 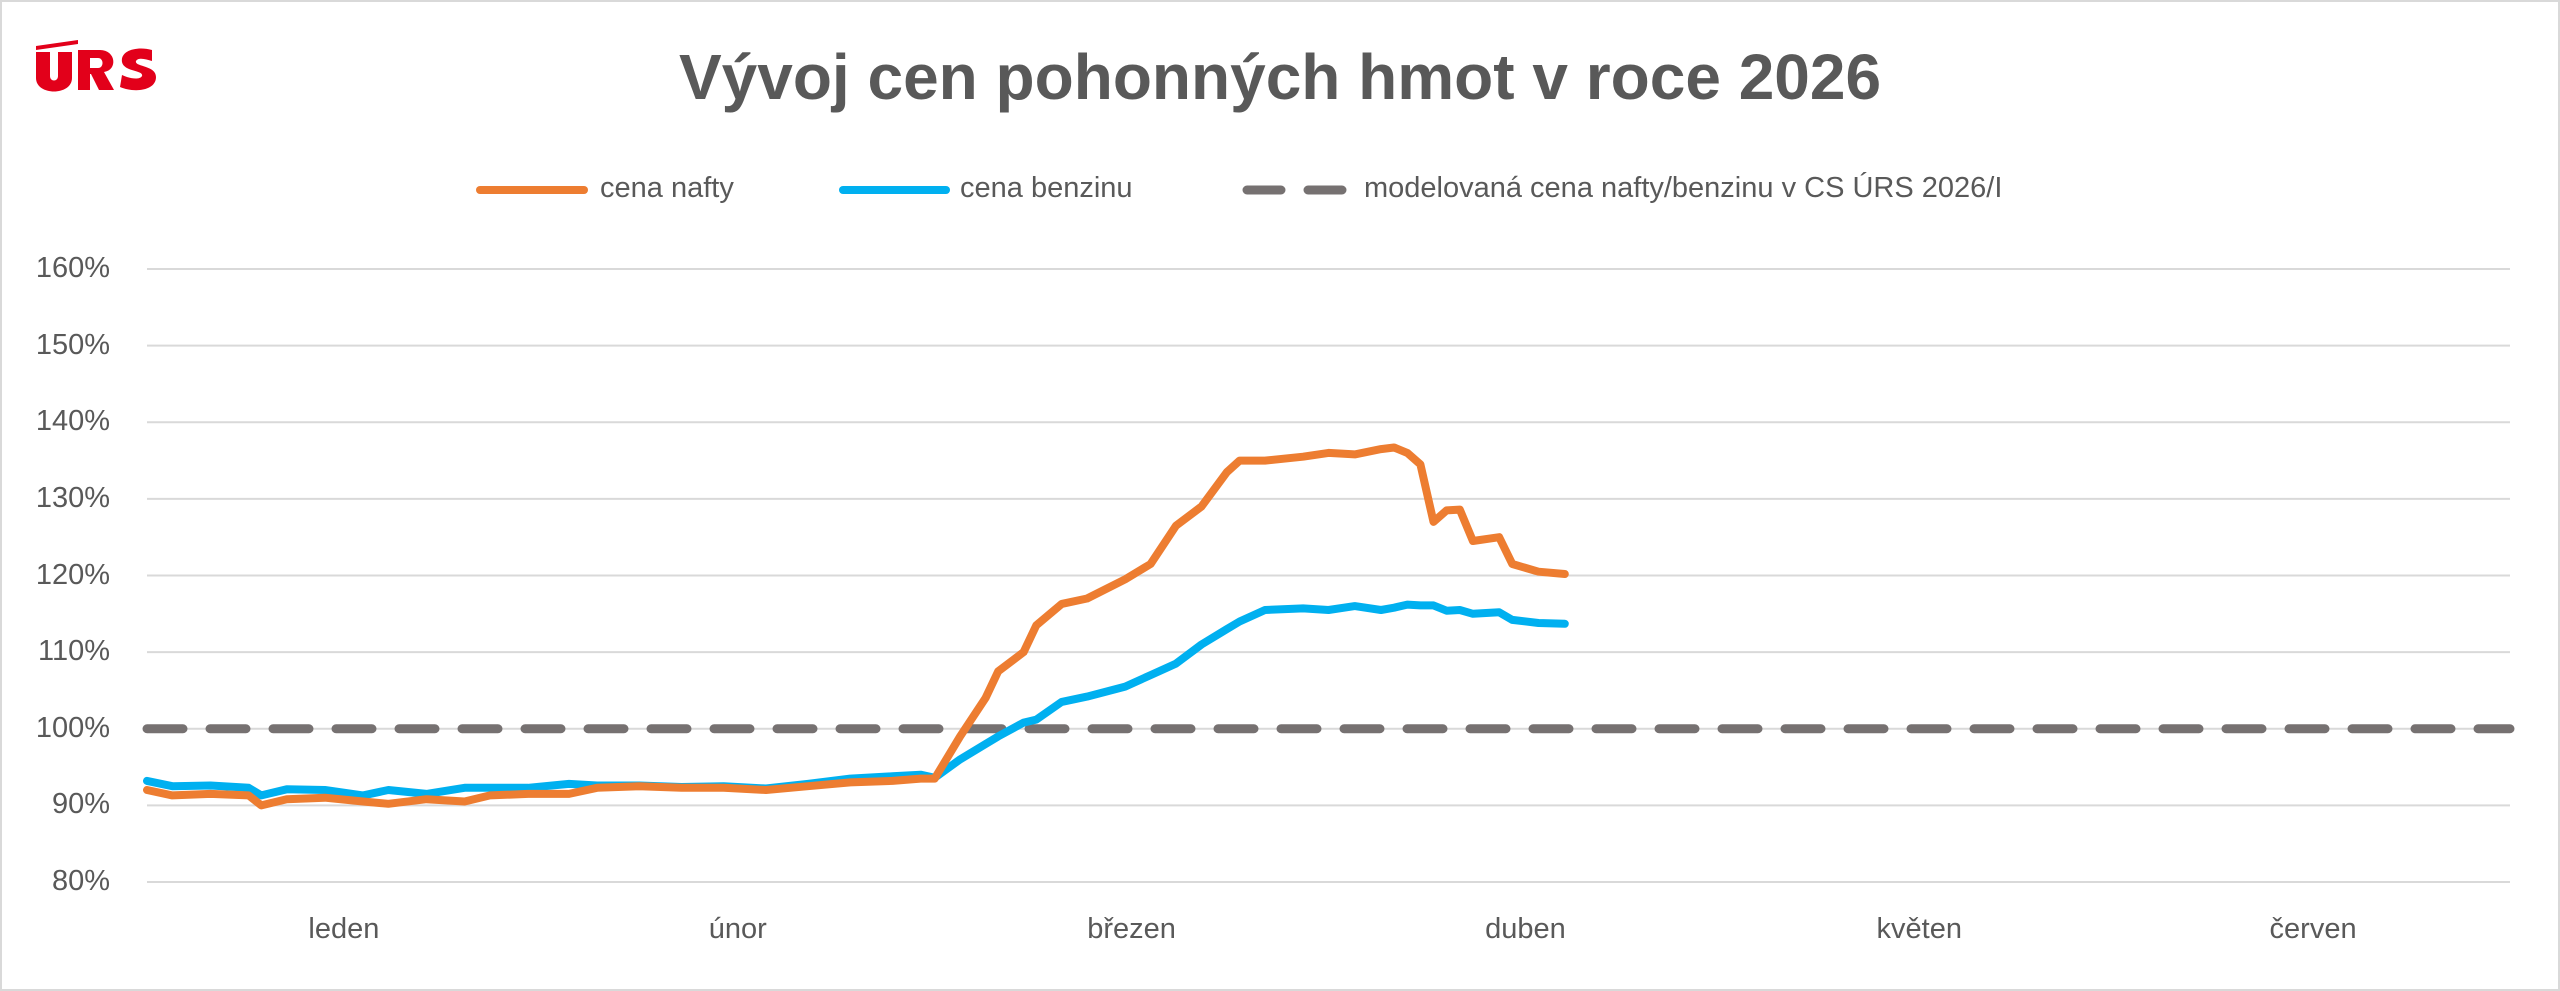 I want to click on legend-label-nafta: cena nafty, so click(x=667, y=188).